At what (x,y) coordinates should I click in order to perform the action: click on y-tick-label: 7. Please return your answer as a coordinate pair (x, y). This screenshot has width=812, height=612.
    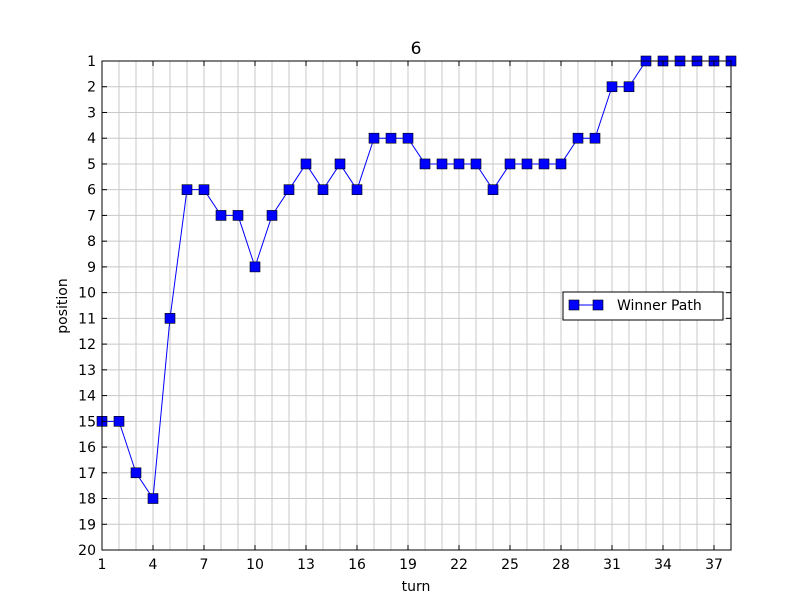
    Looking at the image, I should click on (91, 216).